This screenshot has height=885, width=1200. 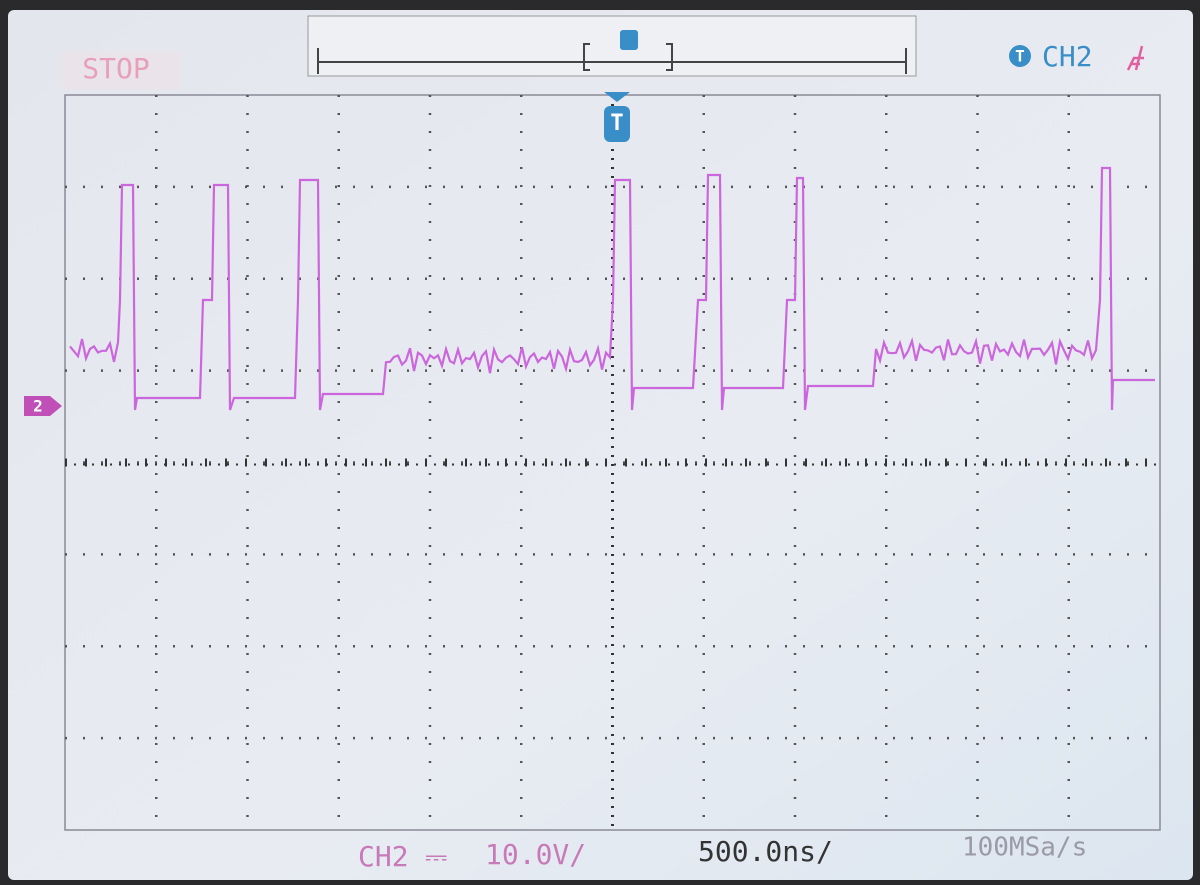 What do you see at coordinates (115, 68) in the screenshot?
I see `status: STOP` at bounding box center [115, 68].